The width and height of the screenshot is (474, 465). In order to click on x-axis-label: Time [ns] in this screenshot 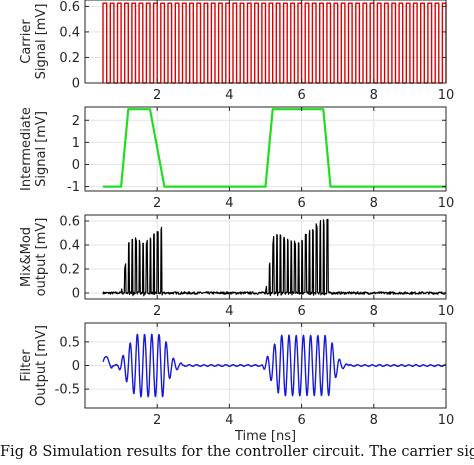, I will do `click(265, 436)`.